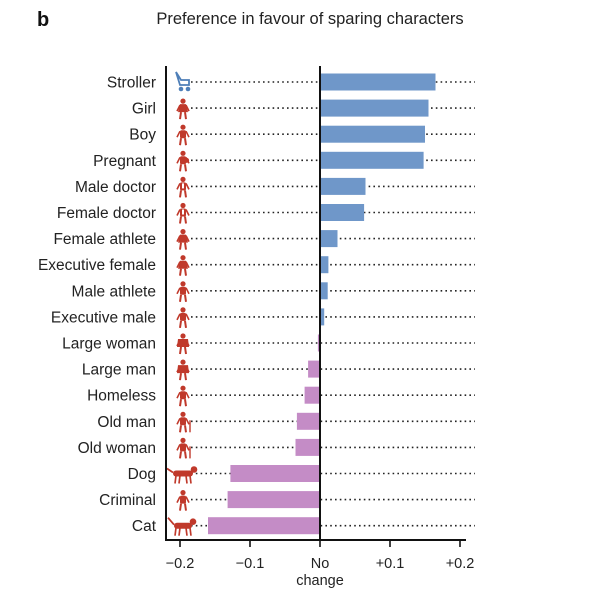 This screenshot has height=602, width=604. I want to click on chart-row: Old man, so click(286, 422).